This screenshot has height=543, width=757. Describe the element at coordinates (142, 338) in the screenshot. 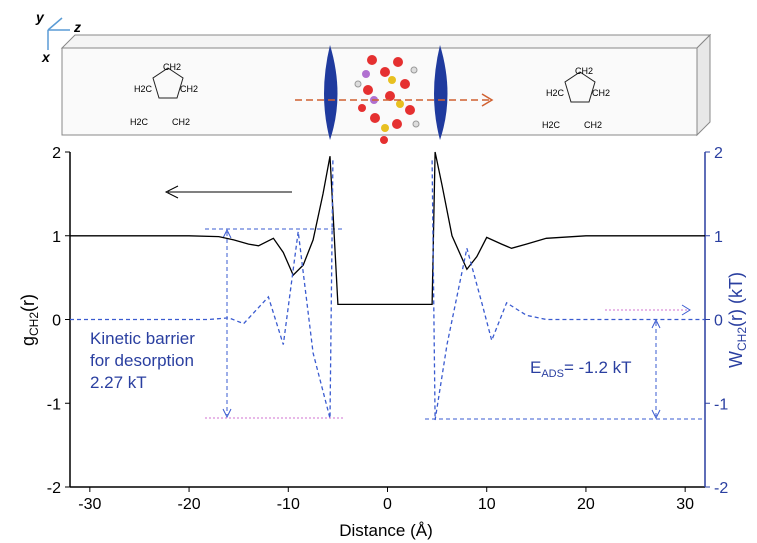

I see `annotation: Kinetic barrier` at that location.